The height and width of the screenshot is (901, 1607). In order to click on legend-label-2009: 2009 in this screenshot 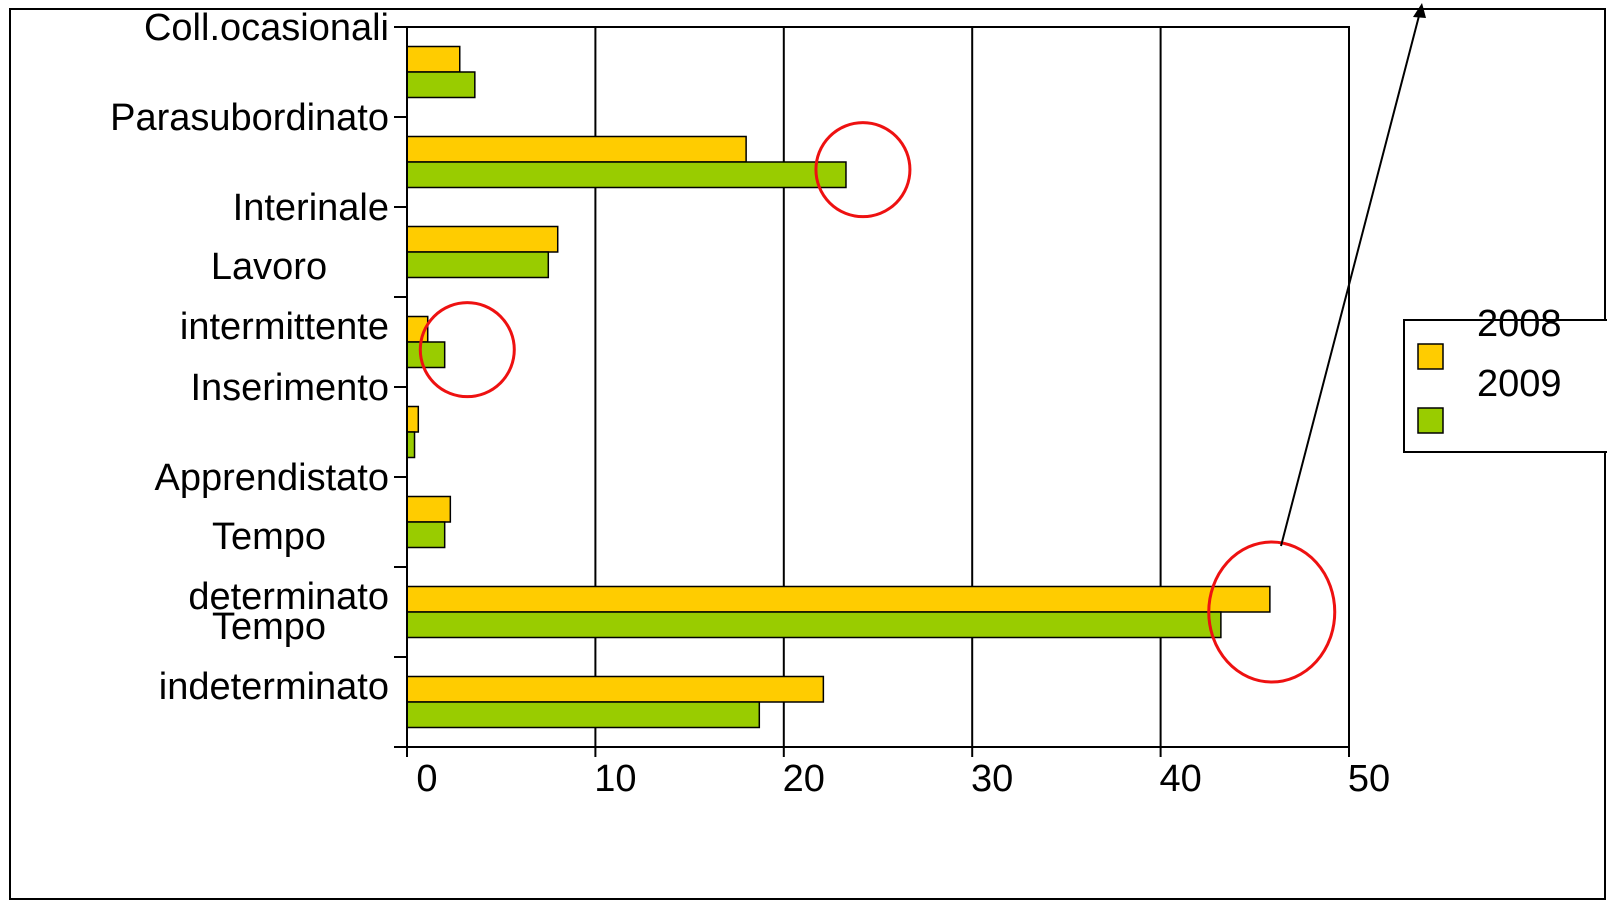, I will do `click(1519, 384)`.